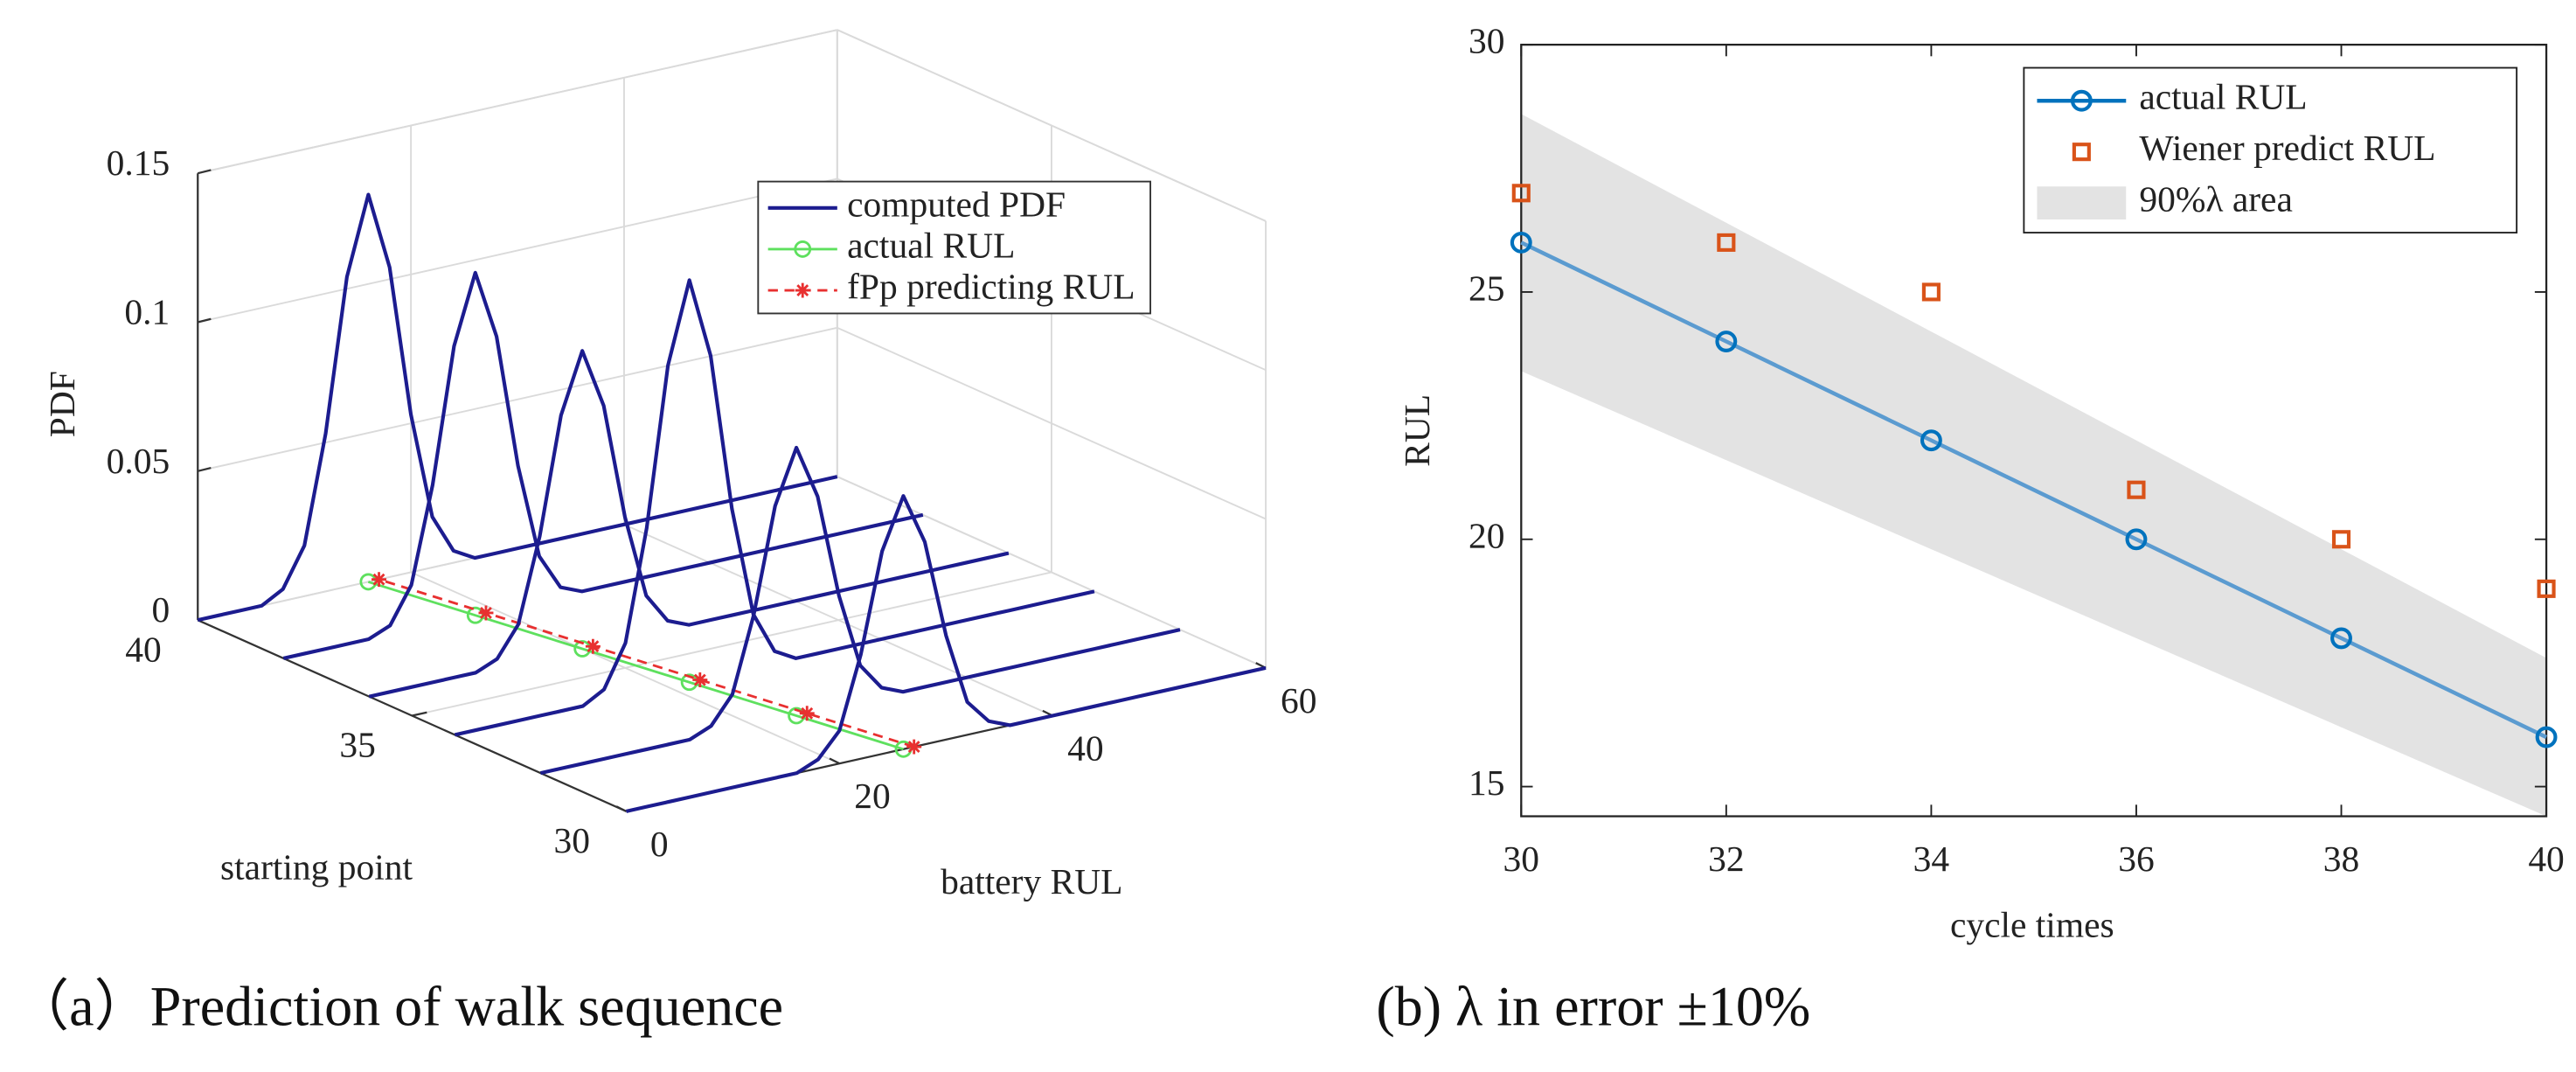 The height and width of the screenshot is (1072, 2576). I want to click on x-tick-label: 30, so click(1521, 859).